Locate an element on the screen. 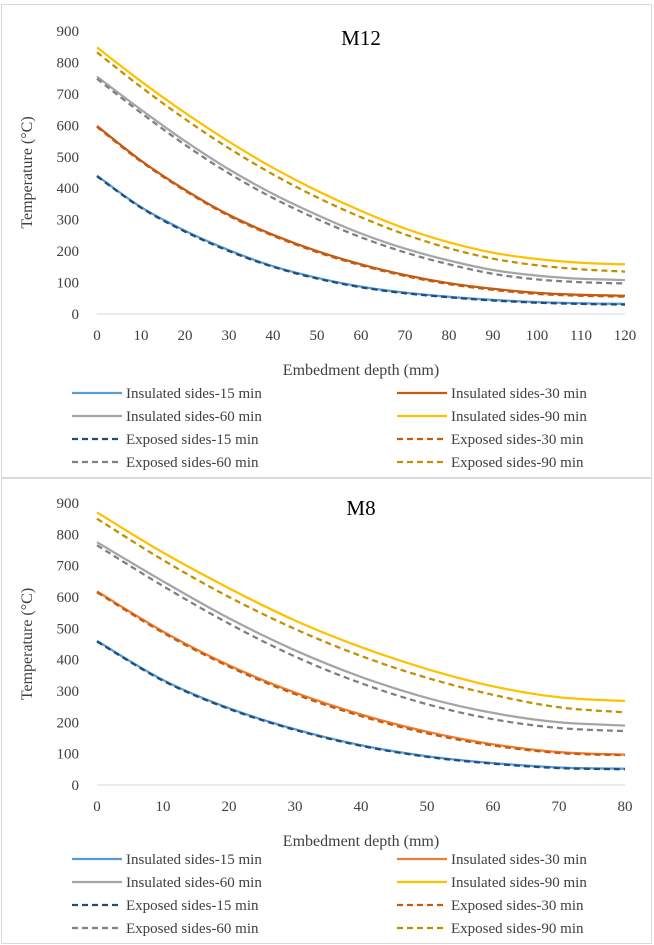  x-tick-label: 110 is located at coordinates (581, 336).